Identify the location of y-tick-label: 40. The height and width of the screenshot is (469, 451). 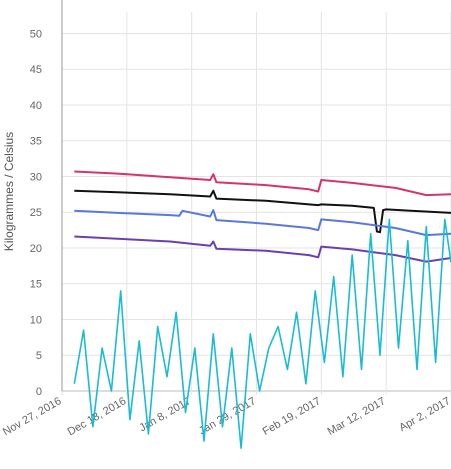
(36, 106).